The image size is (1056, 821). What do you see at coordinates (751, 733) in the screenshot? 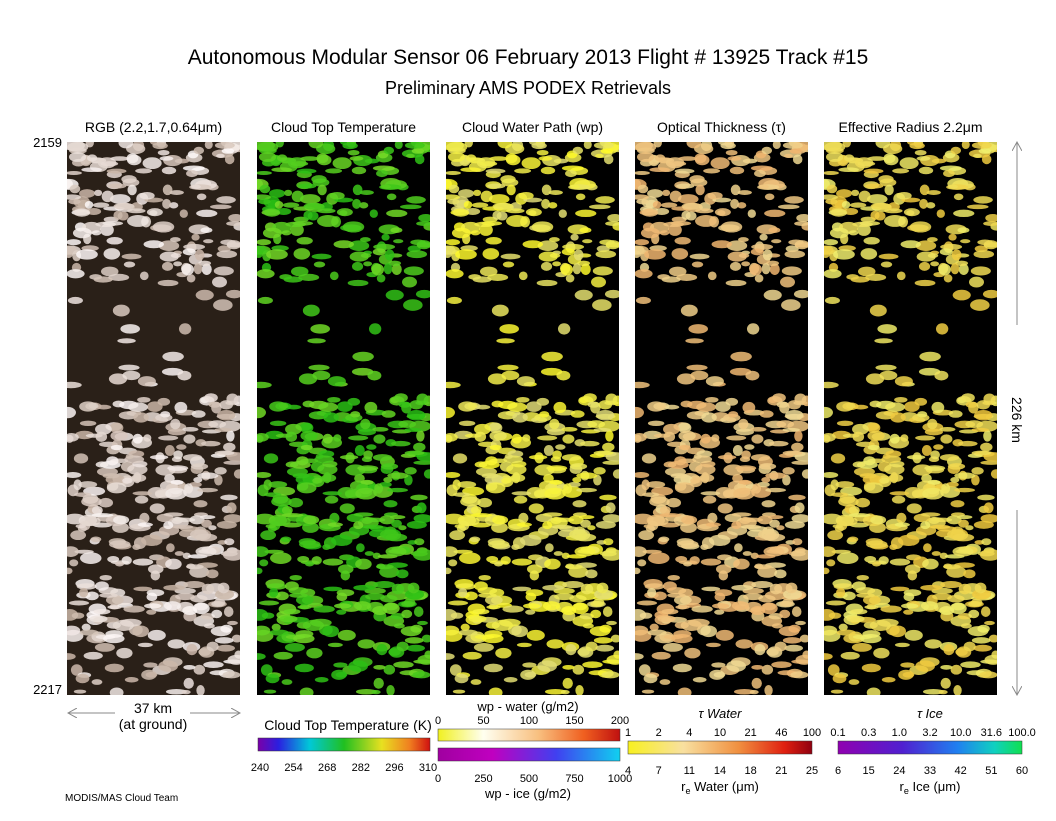
I see `colorbar-tick-label: 21` at bounding box center [751, 733].